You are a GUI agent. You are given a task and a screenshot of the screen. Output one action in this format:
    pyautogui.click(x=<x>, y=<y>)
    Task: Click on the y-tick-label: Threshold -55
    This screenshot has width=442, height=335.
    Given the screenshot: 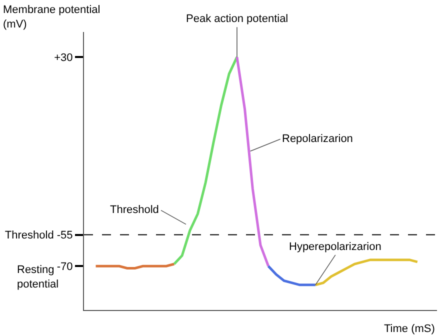 What is the action you would take?
    pyautogui.click(x=38, y=236)
    